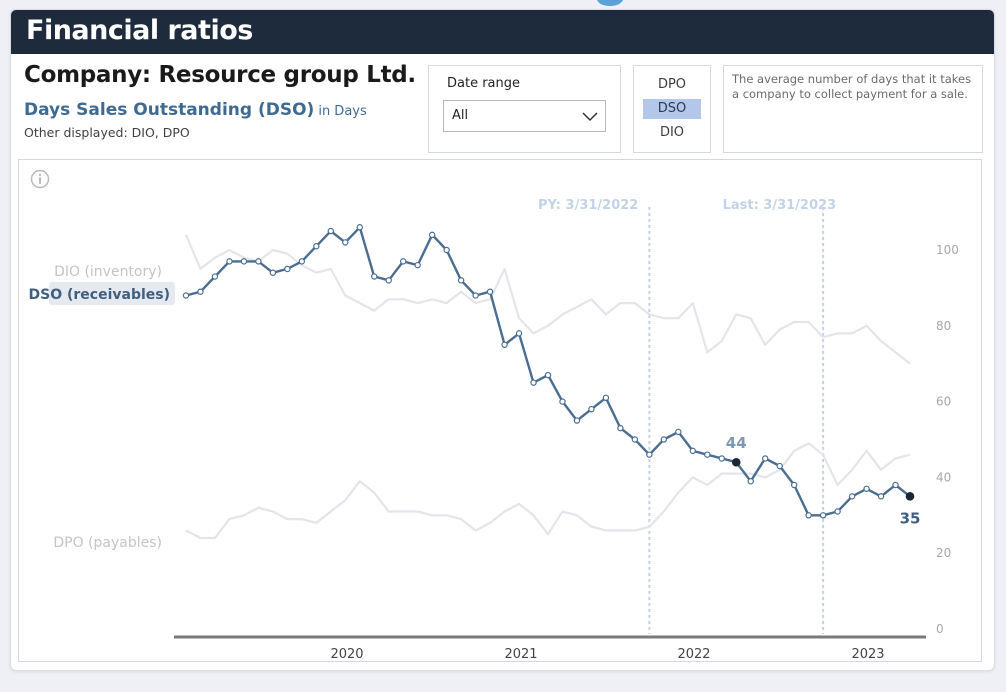 Image resolution: width=1006 pixels, height=692 pixels. What do you see at coordinates (943, 553) in the screenshot?
I see `y-tick-label: 20` at bounding box center [943, 553].